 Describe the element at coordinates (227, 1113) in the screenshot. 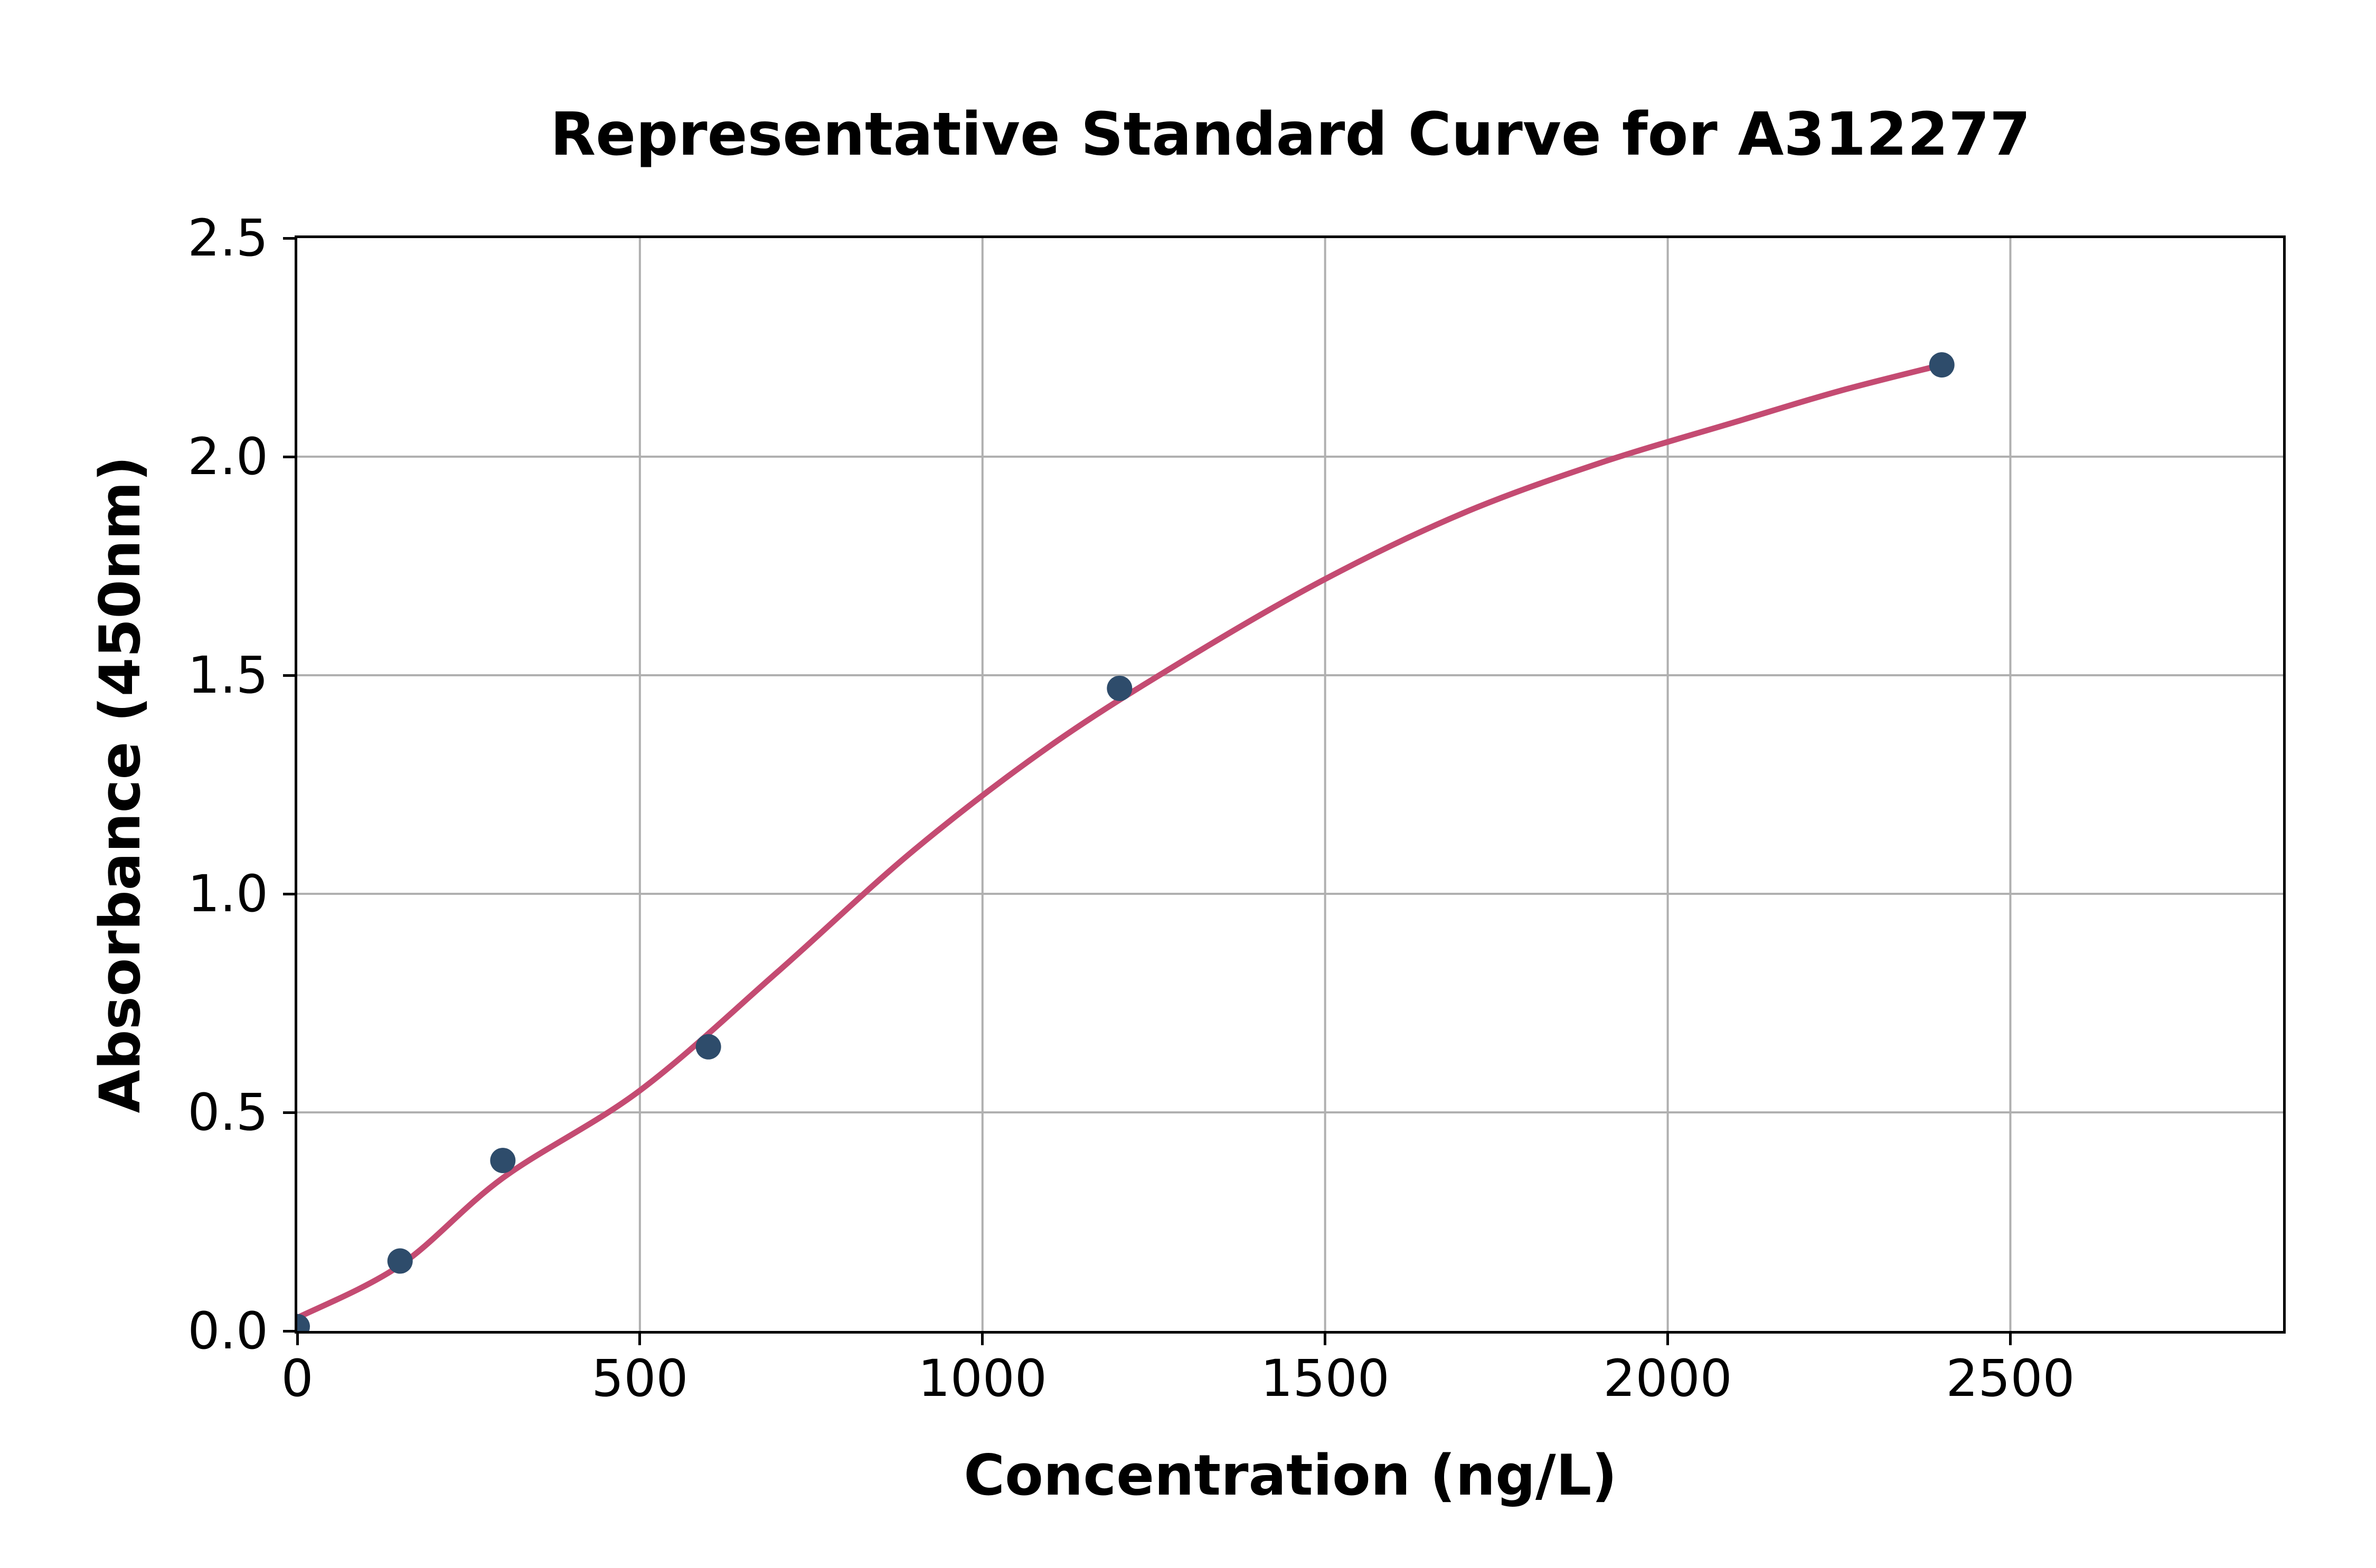

I see `y-tick-label: 0.5` at that location.